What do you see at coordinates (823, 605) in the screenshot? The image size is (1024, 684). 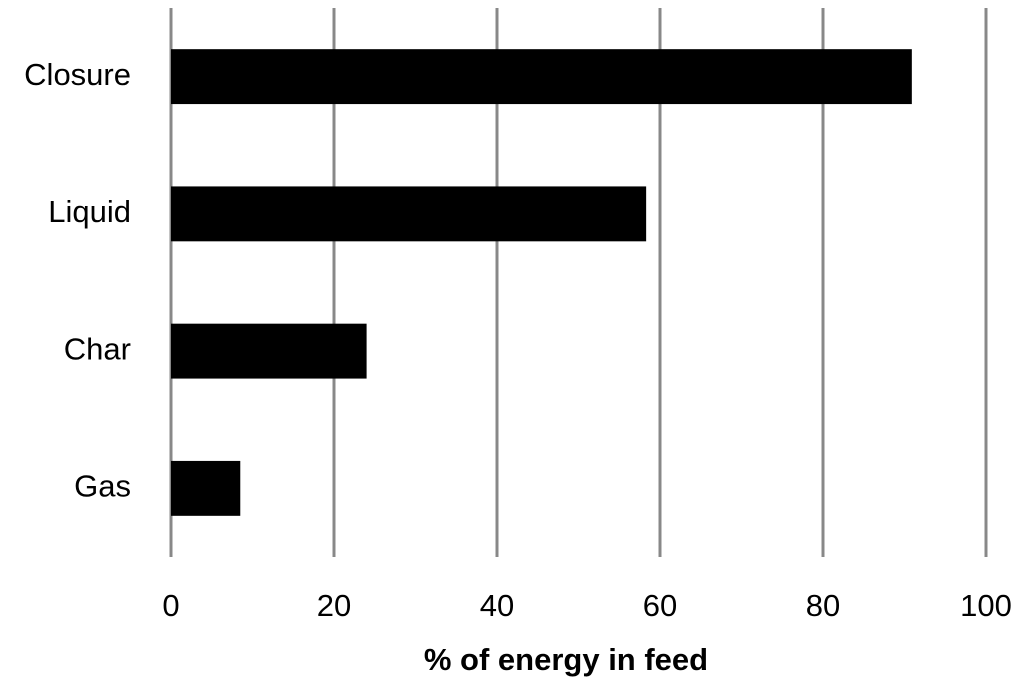 I see `x-tick-label: 80` at bounding box center [823, 605].